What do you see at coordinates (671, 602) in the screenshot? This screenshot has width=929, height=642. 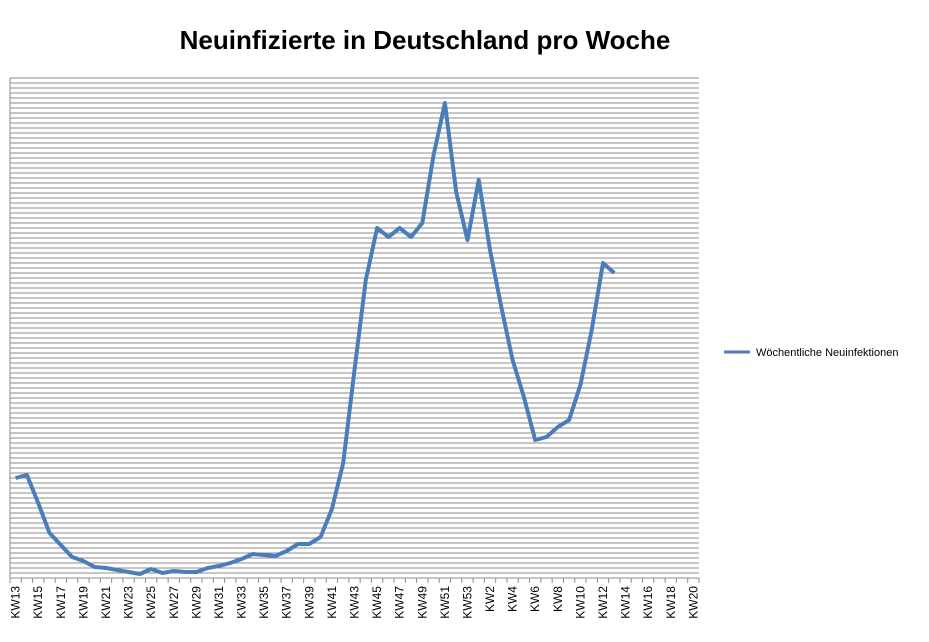 I see `x-tick-label: KW18` at bounding box center [671, 602].